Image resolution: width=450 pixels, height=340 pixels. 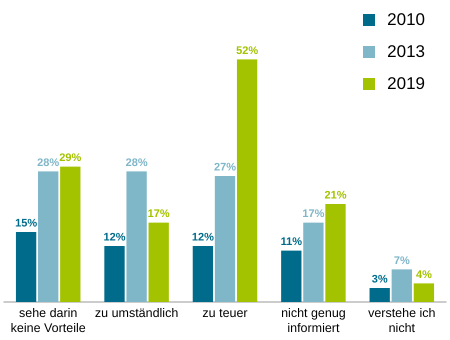 I want to click on legend-label: 2010, so click(x=406, y=20).